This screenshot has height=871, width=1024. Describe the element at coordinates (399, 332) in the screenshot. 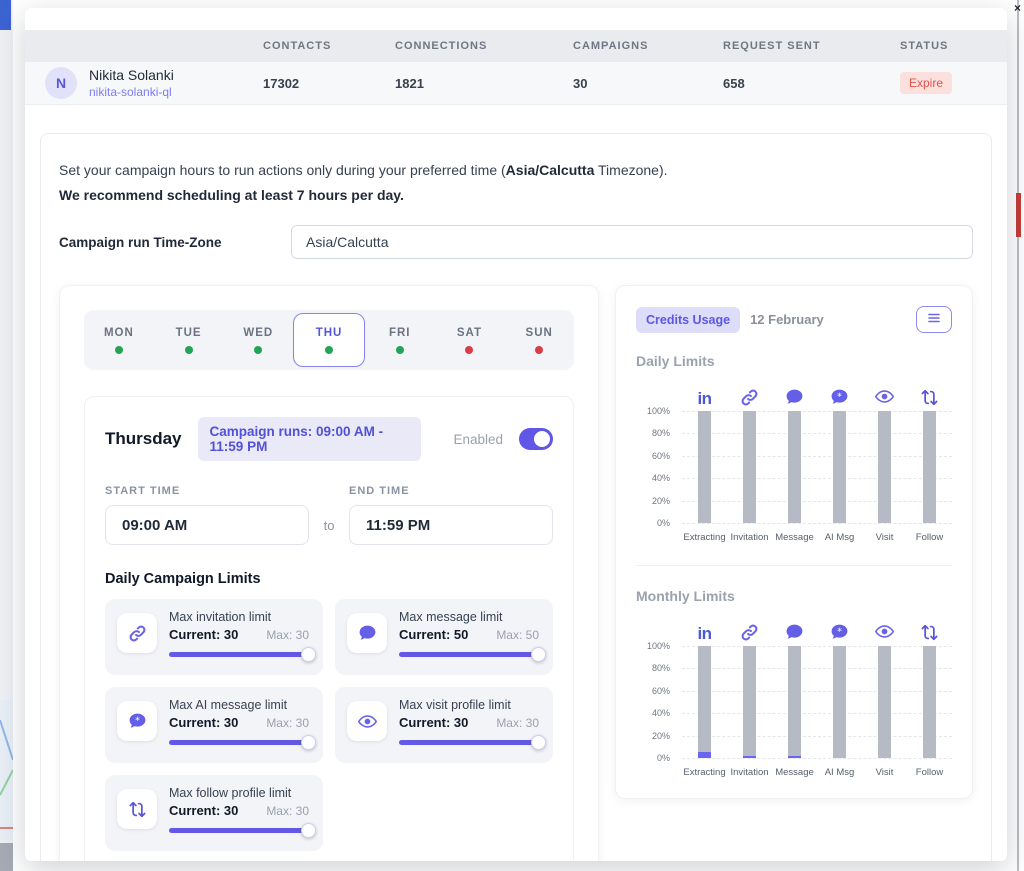

I see `day-label: FRI` at that location.